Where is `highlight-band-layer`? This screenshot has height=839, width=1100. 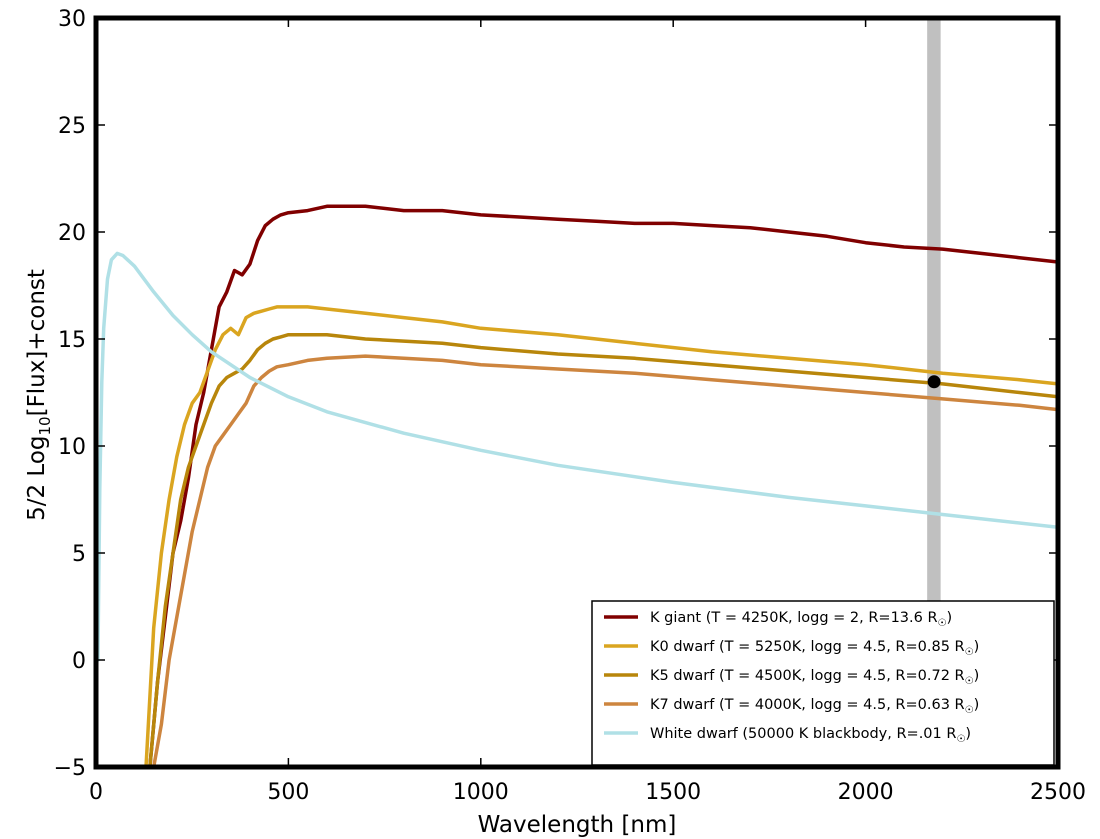 highlight-band-layer is located at coordinates (934, 392).